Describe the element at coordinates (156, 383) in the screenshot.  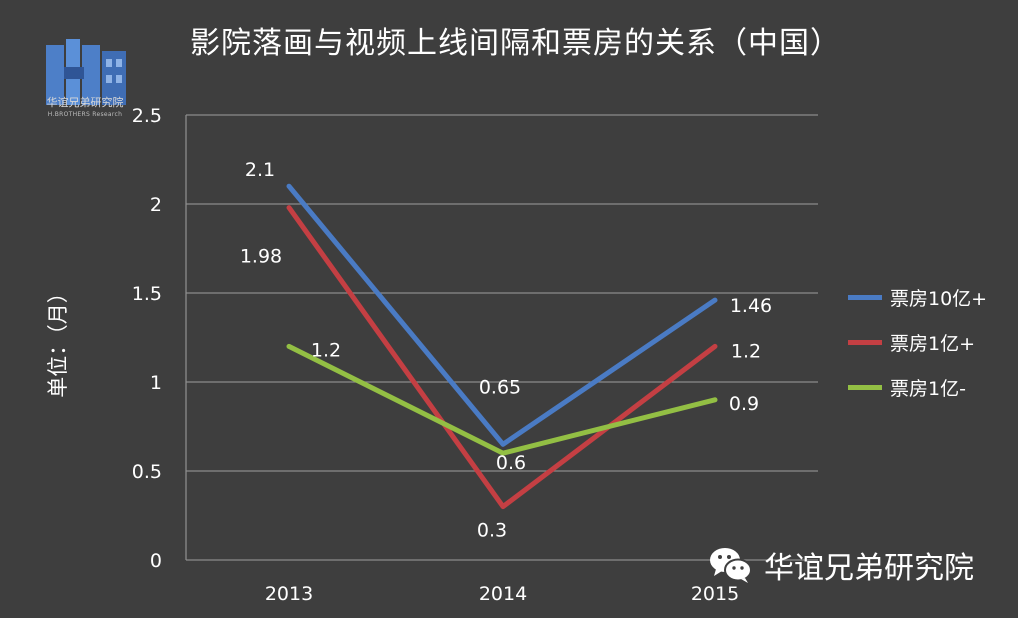
I see `y-tick-label: 1` at that location.